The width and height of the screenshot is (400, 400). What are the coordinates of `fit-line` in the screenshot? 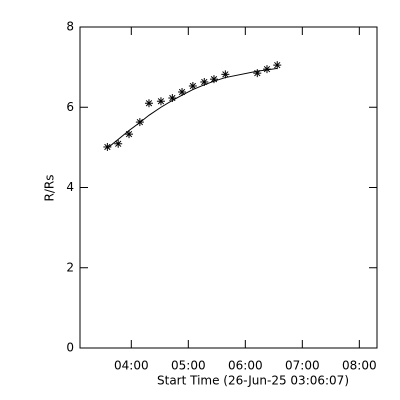 It's located at (192, 108).